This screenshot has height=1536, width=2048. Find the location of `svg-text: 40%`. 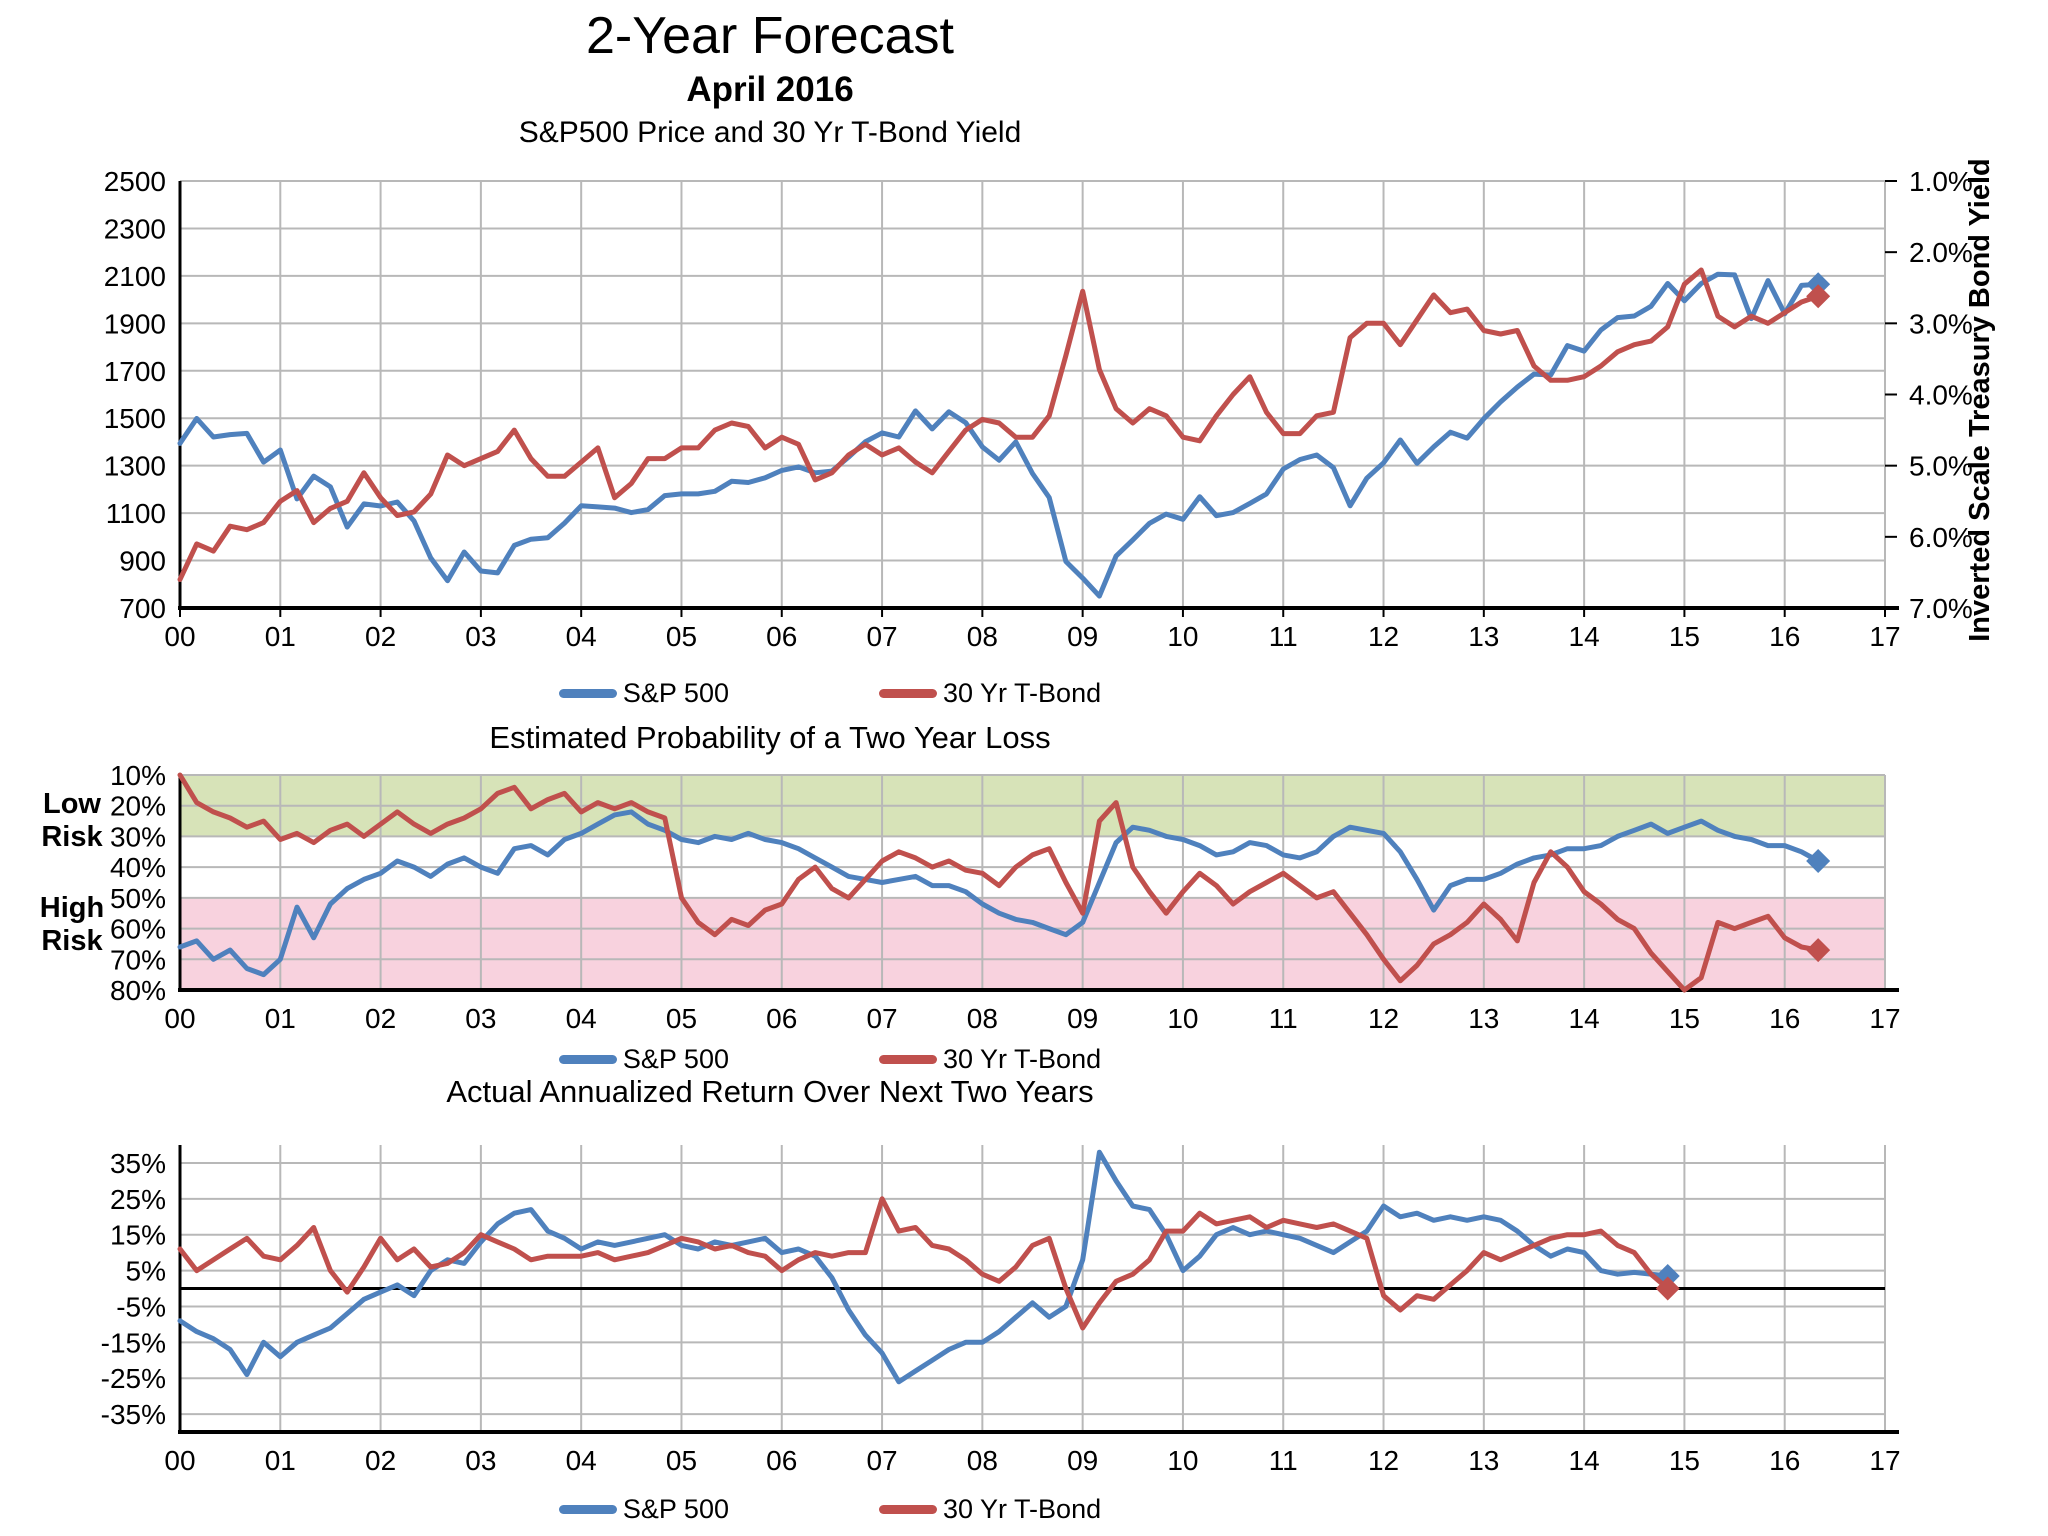

svg-text: 40% is located at coordinates (138, 867).